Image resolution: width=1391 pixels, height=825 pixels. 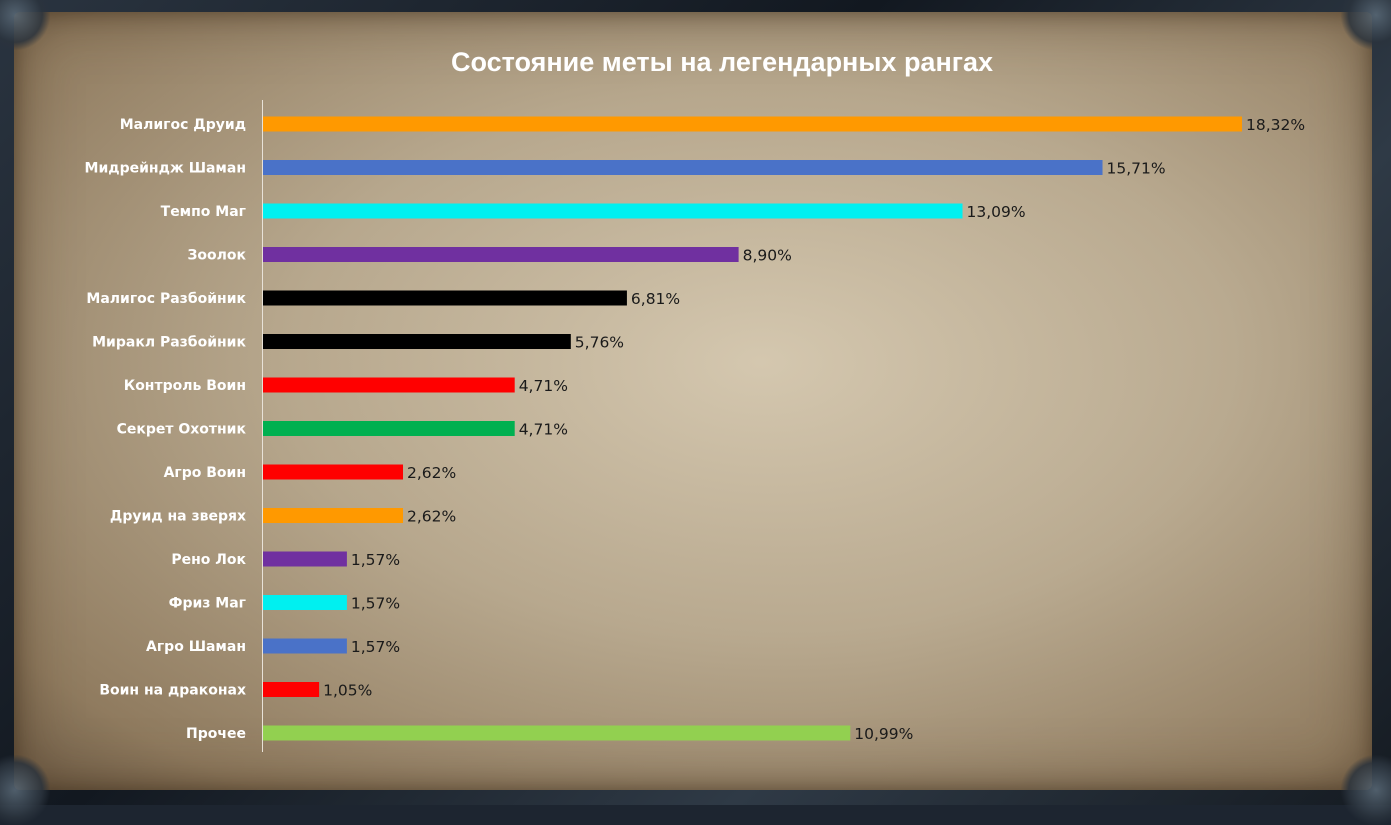 What do you see at coordinates (996, 212) in the screenshot?
I see `value-label: 13,09%` at bounding box center [996, 212].